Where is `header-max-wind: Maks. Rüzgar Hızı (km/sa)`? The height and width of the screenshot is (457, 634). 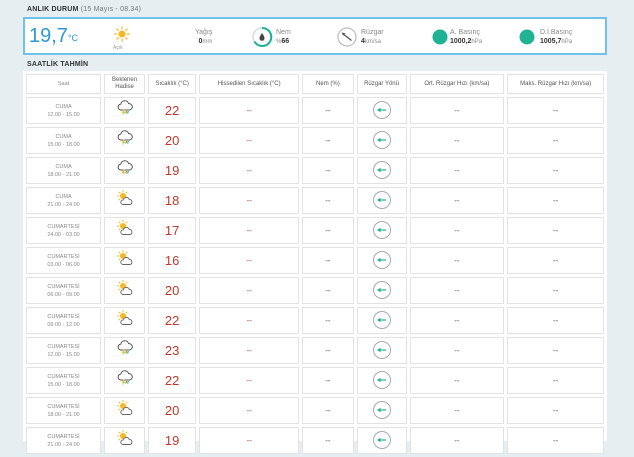 header-max-wind: Maks. Rüzgar Hızı (km/sa) is located at coordinates (555, 84).